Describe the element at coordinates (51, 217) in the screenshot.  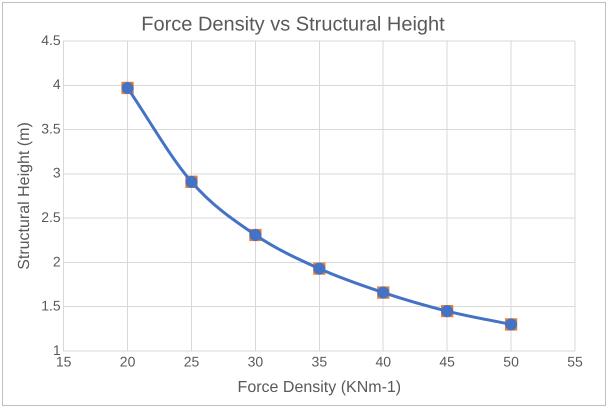
I see `y-tick-label: 2.5` at that location.